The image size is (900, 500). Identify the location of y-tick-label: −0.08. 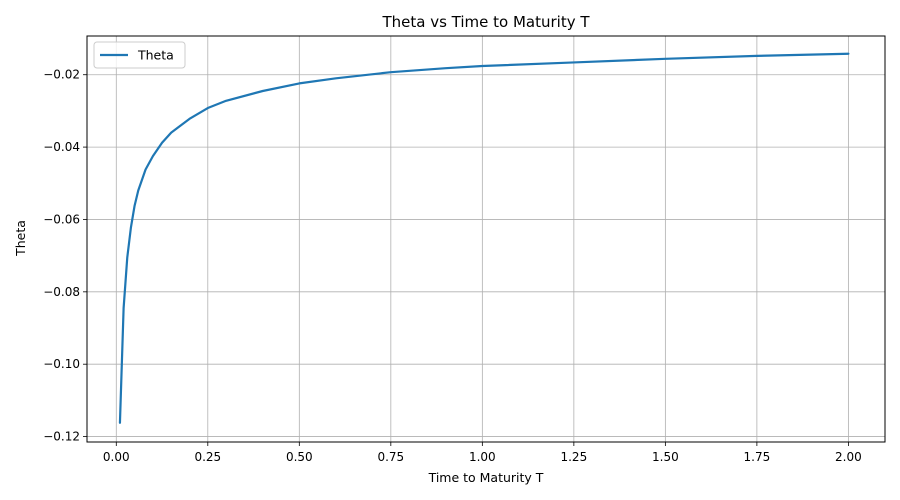
(61, 292).